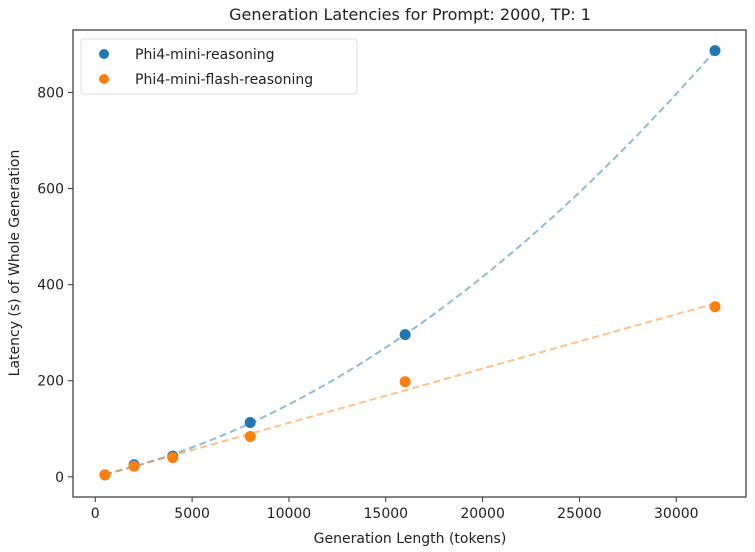 Image resolution: width=755 pixels, height=552 pixels. I want to click on y-tick-label: 800, so click(50, 93).